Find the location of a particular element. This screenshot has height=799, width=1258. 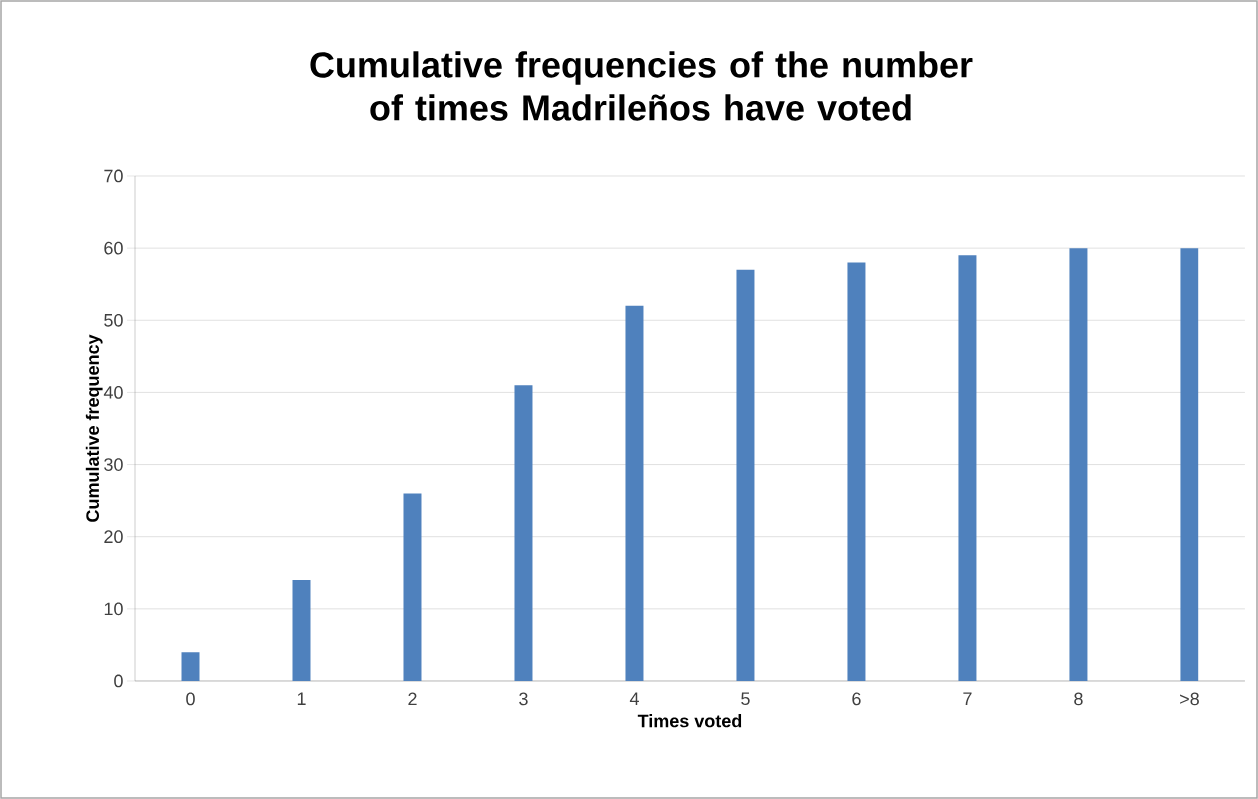

y-axis-title: Cumulative frequency is located at coordinates (94, 428).